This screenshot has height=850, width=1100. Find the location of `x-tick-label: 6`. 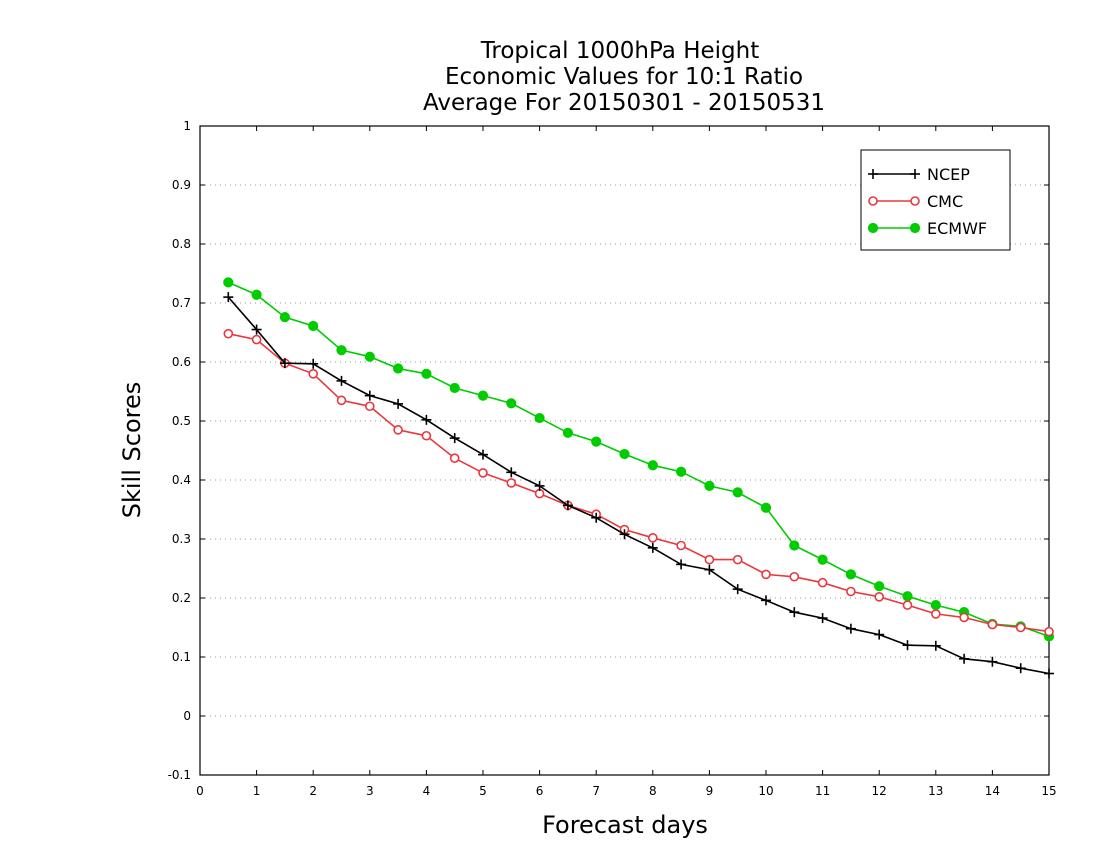

x-tick-label: 6 is located at coordinates (540, 791).